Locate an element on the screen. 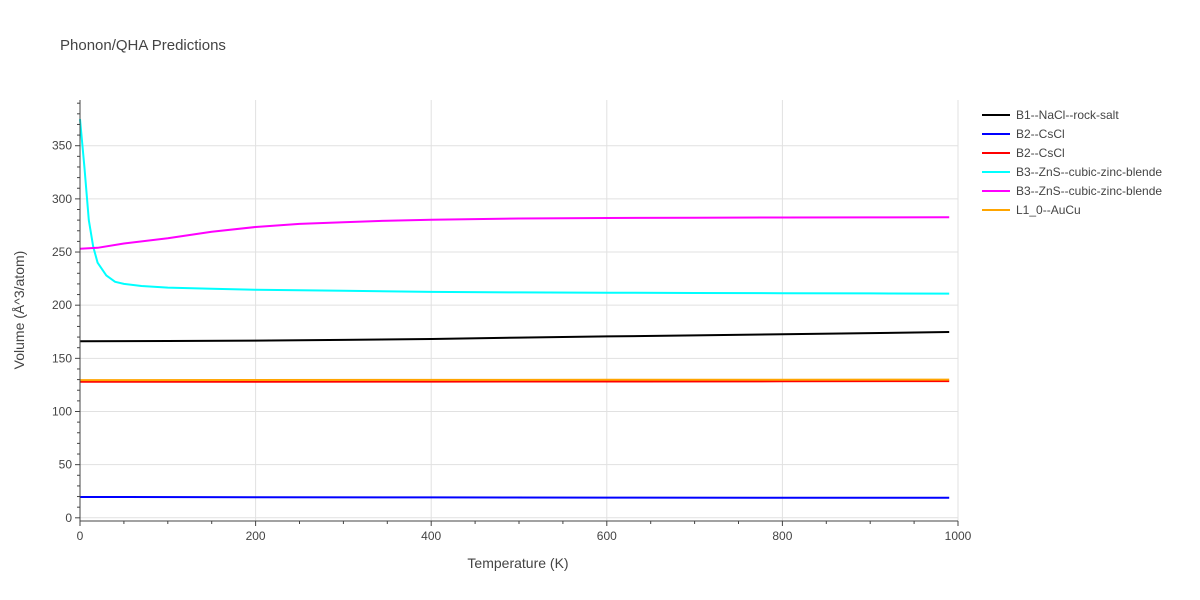 Image resolution: width=1200 pixels, height=600 pixels. x-tick-label: 0 is located at coordinates (80, 536).